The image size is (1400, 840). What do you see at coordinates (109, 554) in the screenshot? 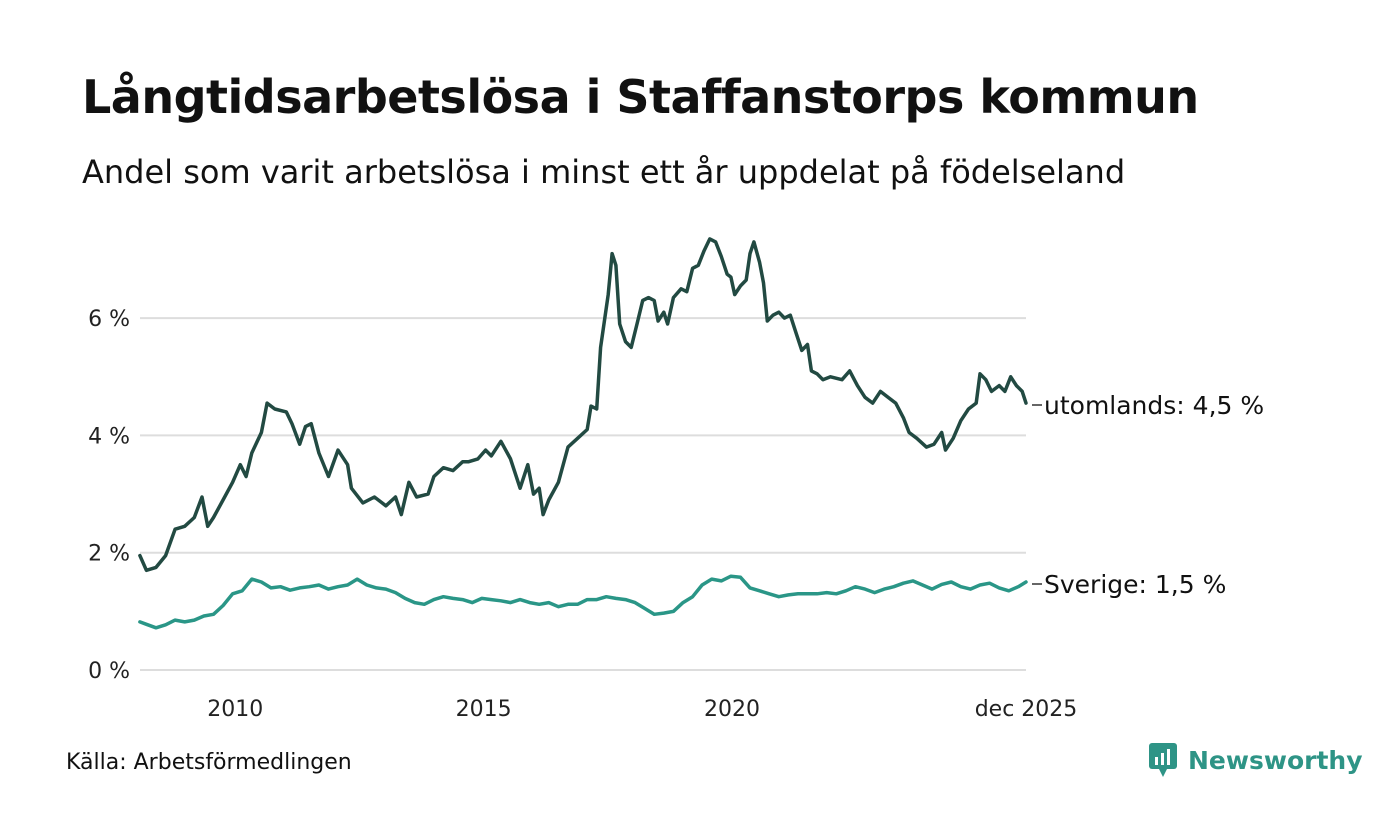
I see `y-tick-label: 2 %` at bounding box center [109, 554].